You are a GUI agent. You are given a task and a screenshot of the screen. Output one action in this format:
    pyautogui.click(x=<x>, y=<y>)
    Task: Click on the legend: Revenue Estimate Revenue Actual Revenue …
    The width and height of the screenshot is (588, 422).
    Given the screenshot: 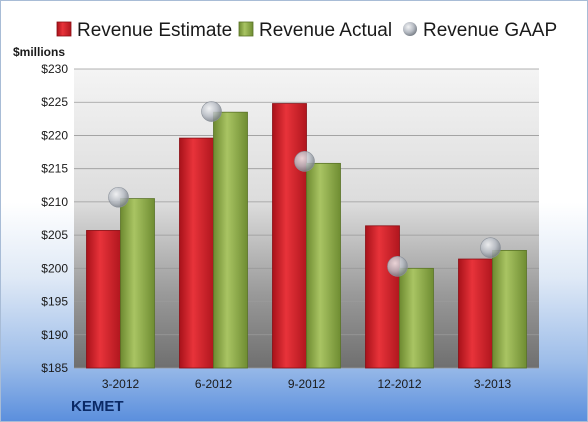 What is the action you would take?
    pyautogui.click(x=306, y=30)
    